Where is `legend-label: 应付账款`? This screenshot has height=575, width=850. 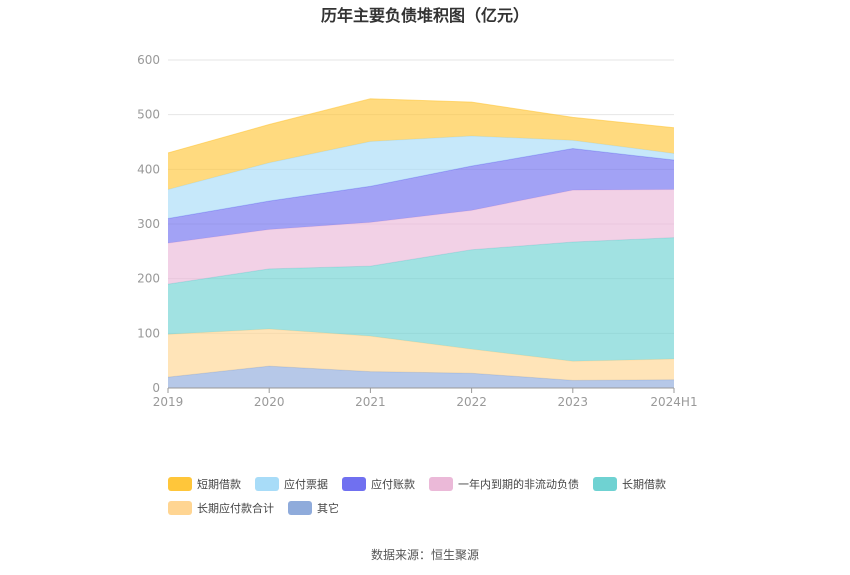 legend-label: 应付账款 is located at coordinates (393, 484).